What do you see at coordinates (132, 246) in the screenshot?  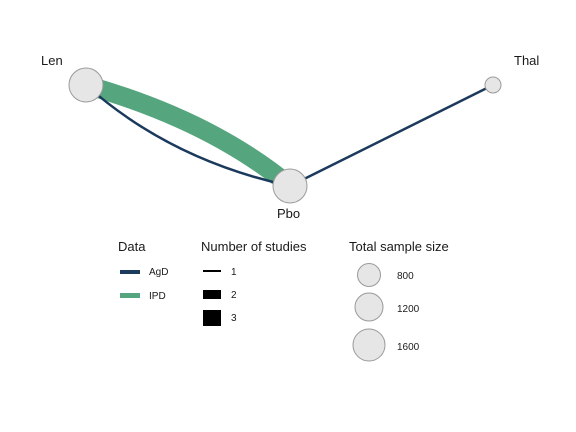 I see `legend-data-title: Data` at bounding box center [132, 246].